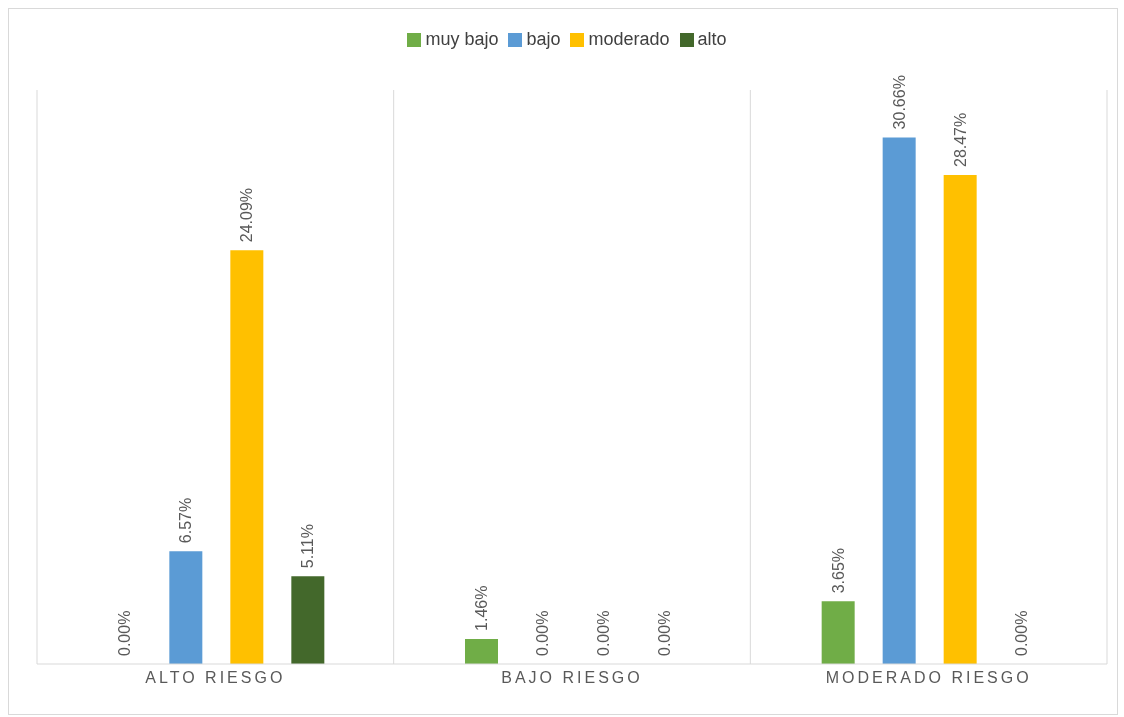 This screenshot has height=717, width=1124. I want to click on data-label: 28.47%, so click(960, 140).